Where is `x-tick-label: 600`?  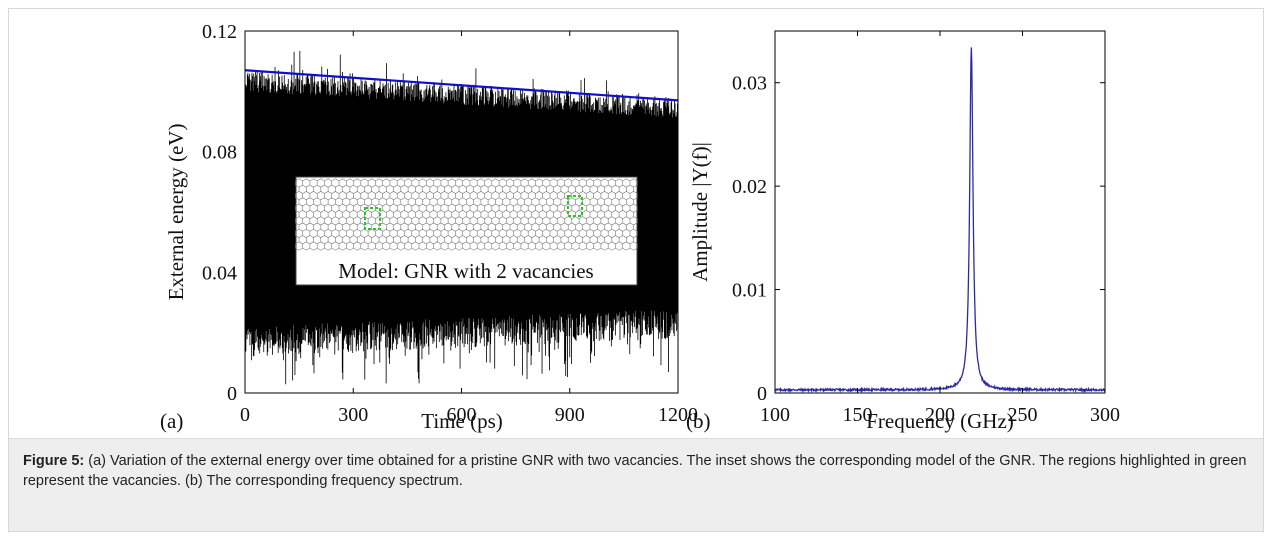 x-tick-label: 600 is located at coordinates (462, 415).